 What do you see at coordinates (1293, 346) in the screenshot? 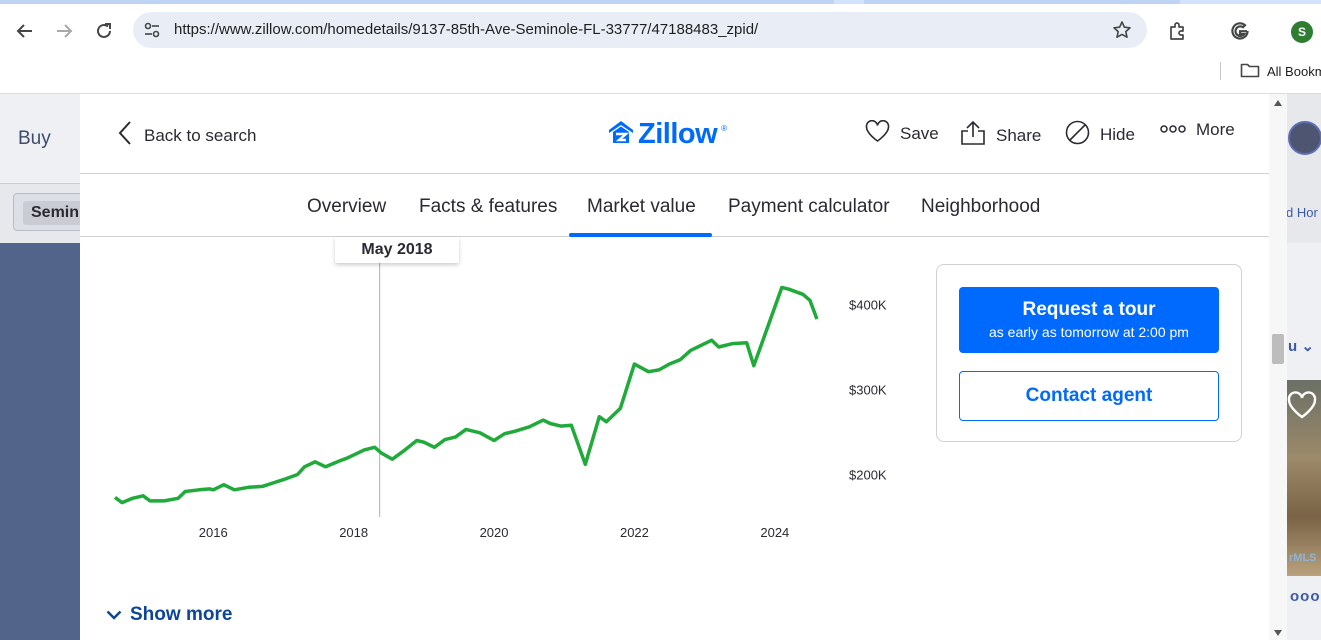
I see `bg-sort-text: u` at bounding box center [1293, 346].